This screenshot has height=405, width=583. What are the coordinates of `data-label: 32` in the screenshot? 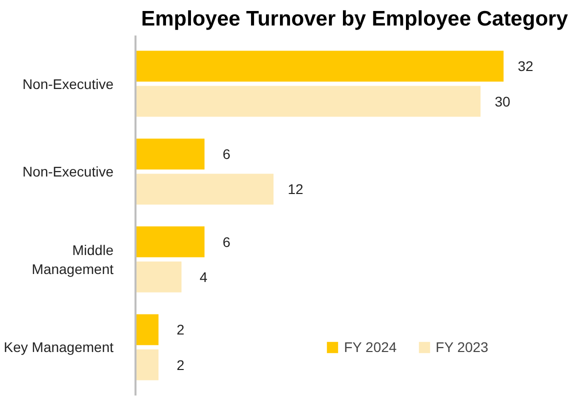 It's located at (526, 66).